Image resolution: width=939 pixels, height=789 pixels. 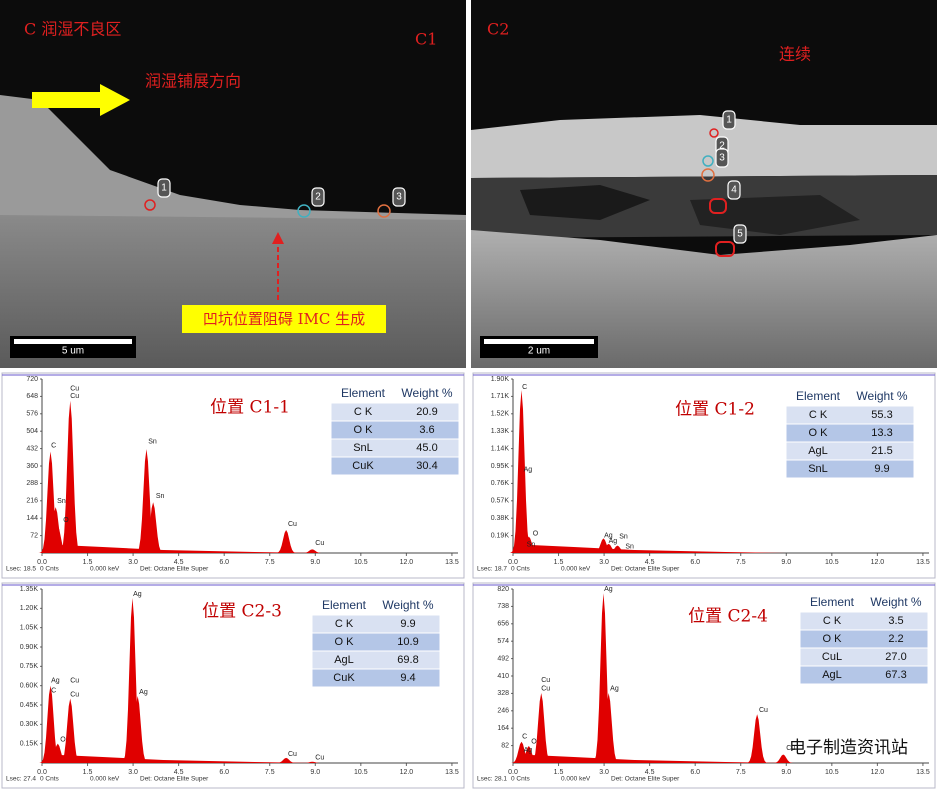 I want to click on y-tick-label: 1.33K, so click(x=500, y=431).